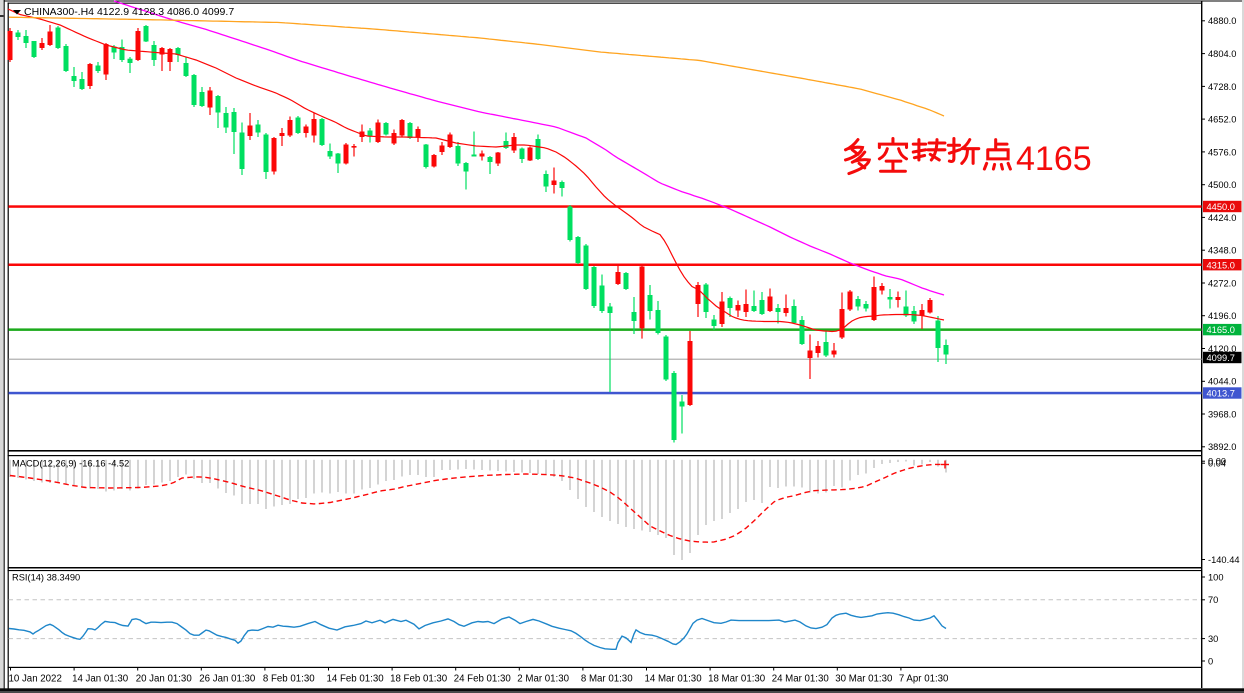  I want to click on svg-text: 30 Mar 01:30, so click(864, 679).